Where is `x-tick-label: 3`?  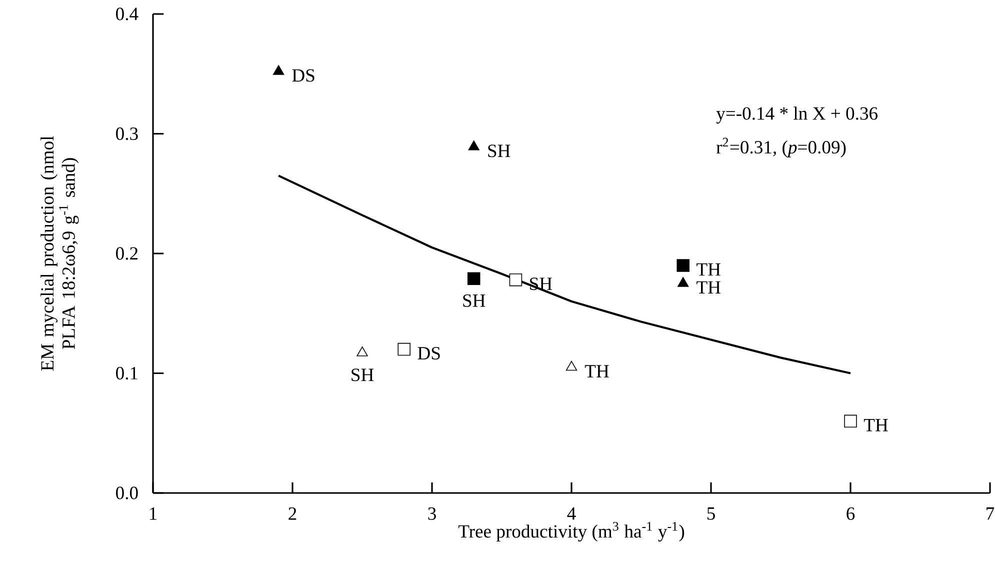 x-tick-label: 3 is located at coordinates (432, 513).